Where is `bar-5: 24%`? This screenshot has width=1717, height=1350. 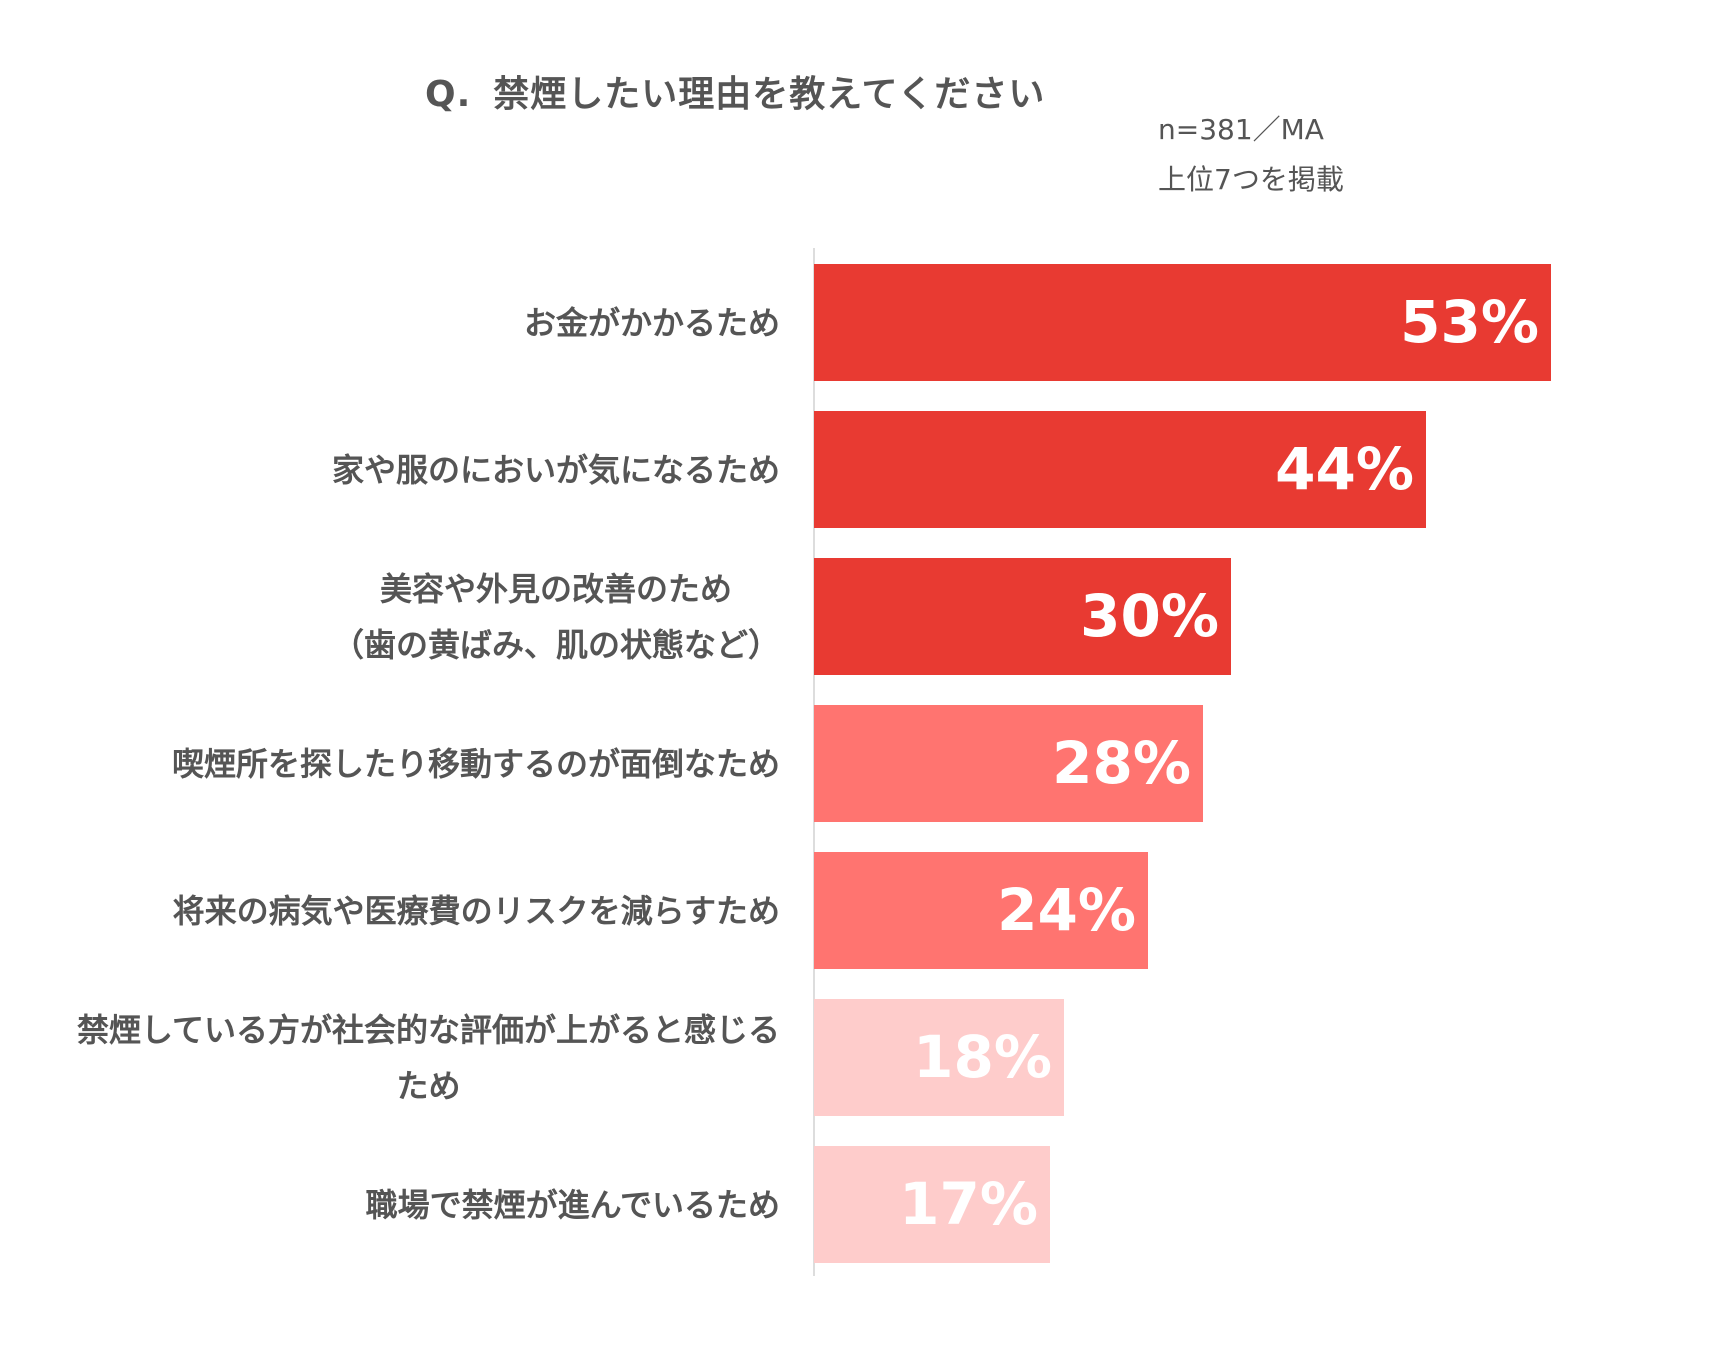
bar-5: 24% is located at coordinates (981, 910).